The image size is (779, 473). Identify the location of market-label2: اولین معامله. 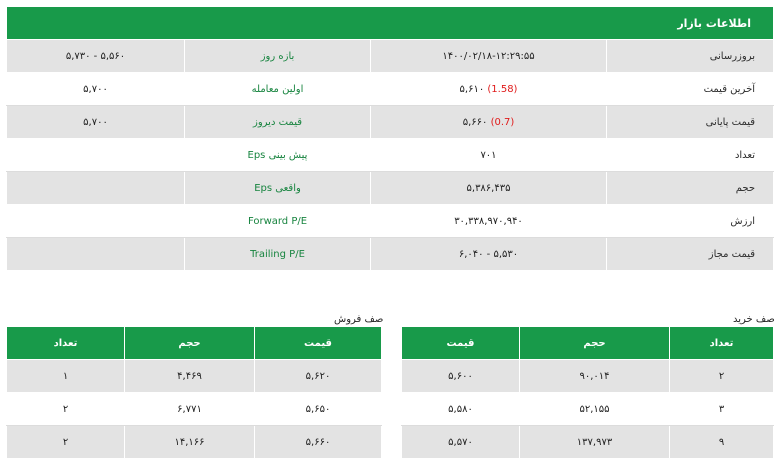
(277, 89).